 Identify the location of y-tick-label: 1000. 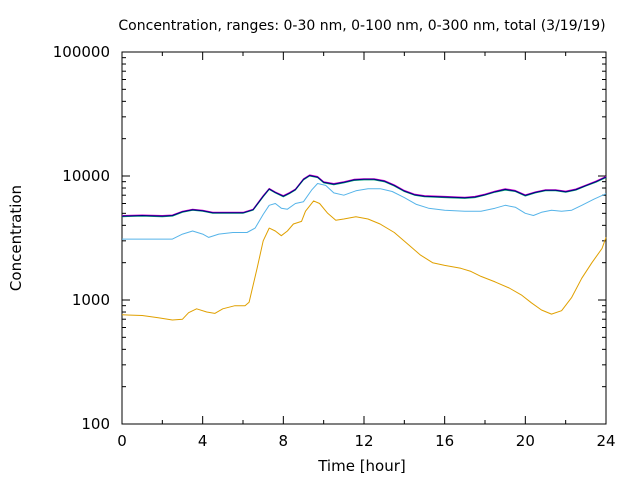
(91, 300).